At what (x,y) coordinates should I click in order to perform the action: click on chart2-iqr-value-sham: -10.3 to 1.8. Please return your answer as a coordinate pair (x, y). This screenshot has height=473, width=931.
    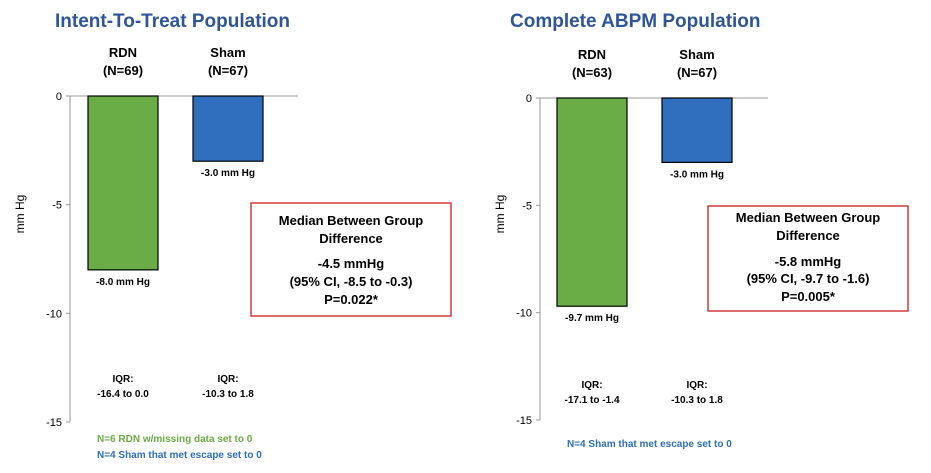
    Looking at the image, I should click on (697, 400).